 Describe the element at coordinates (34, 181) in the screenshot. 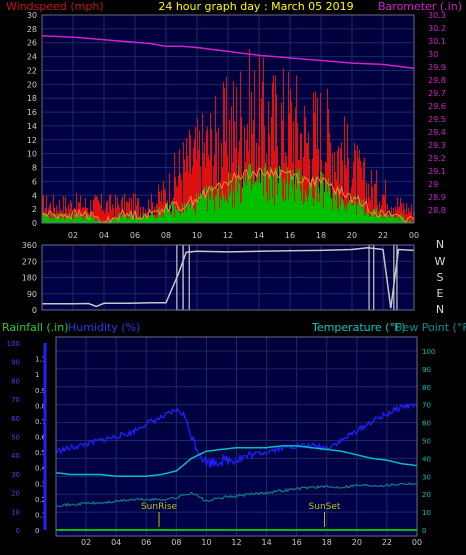

I see `windspeed-tick-label: 6` at that location.